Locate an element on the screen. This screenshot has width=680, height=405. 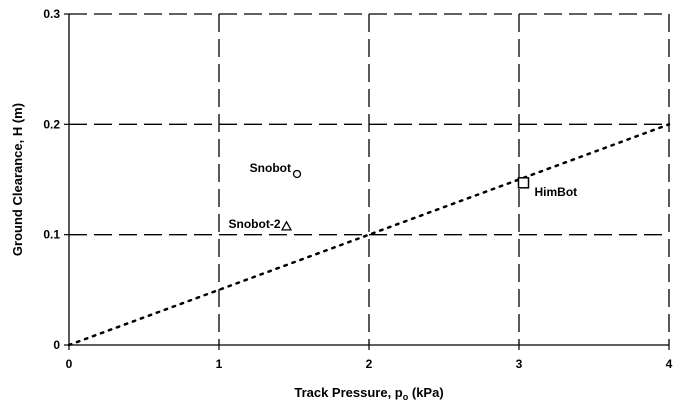
data-points: Snobot Snobot-2 HimBot is located at coordinates (403, 196).